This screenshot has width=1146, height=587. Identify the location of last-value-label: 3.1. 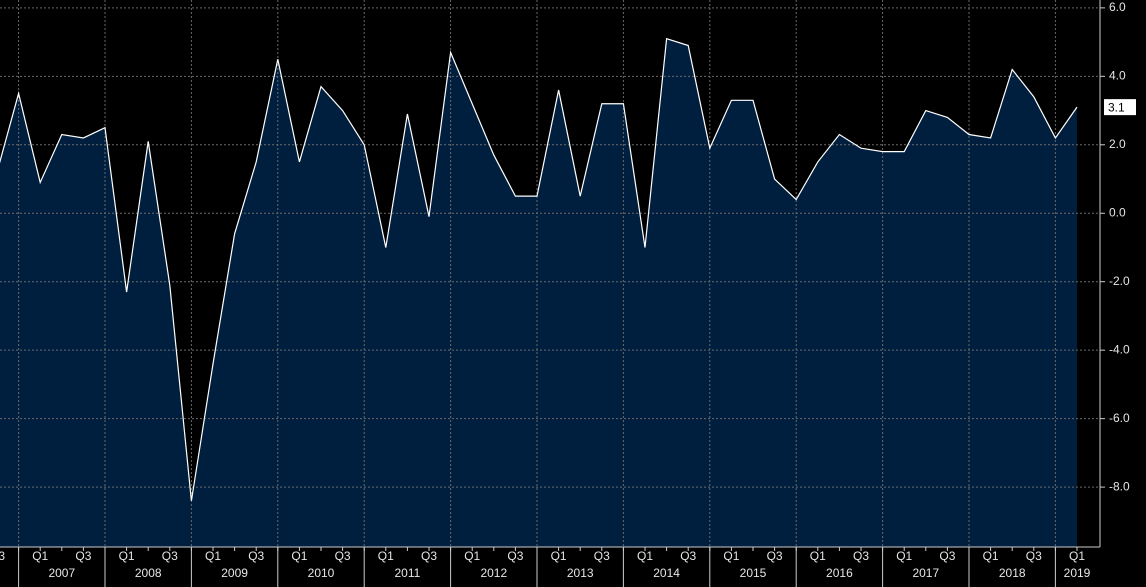
(1116, 107).